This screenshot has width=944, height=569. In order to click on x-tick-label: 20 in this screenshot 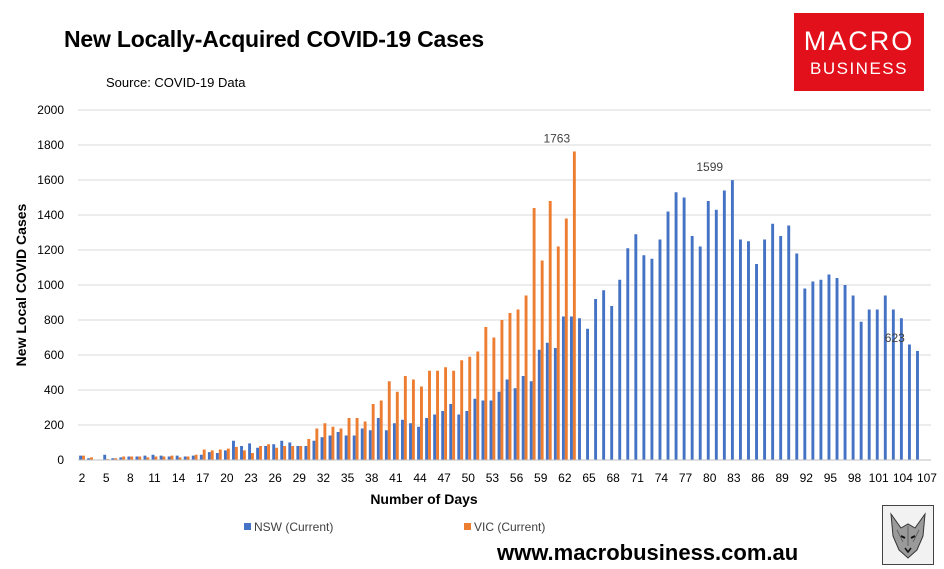, I will do `click(227, 478)`.